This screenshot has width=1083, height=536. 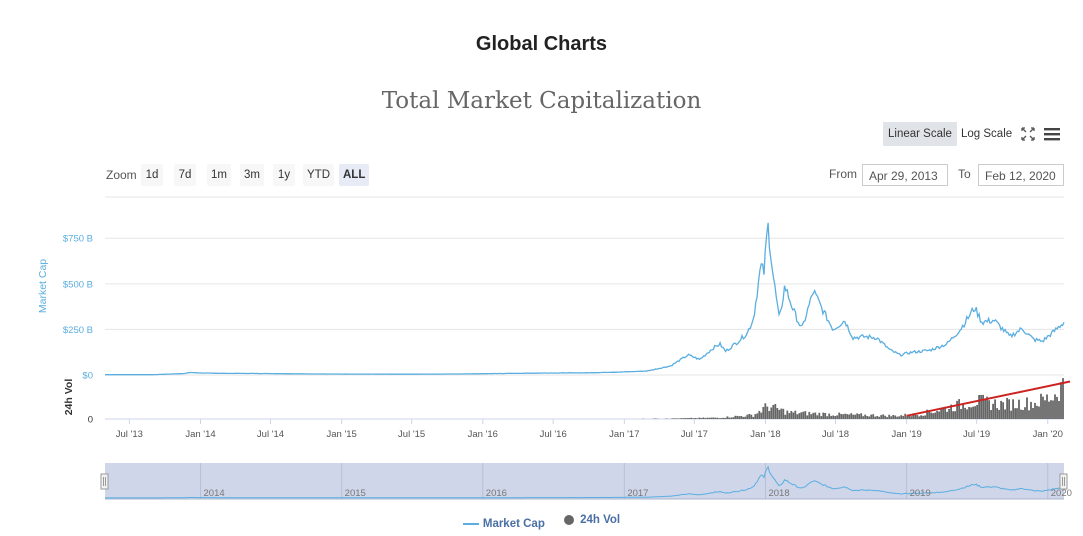 What do you see at coordinates (69, 397) in the screenshot?
I see `vol-axis-title: 24h Vol` at bounding box center [69, 397].